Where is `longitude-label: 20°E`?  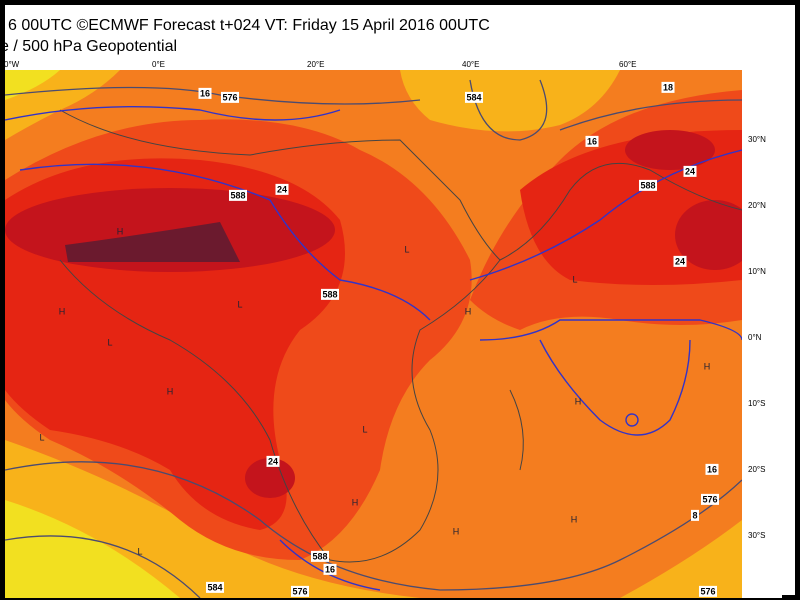
longitude-label: 20°E is located at coordinates (315, 64).